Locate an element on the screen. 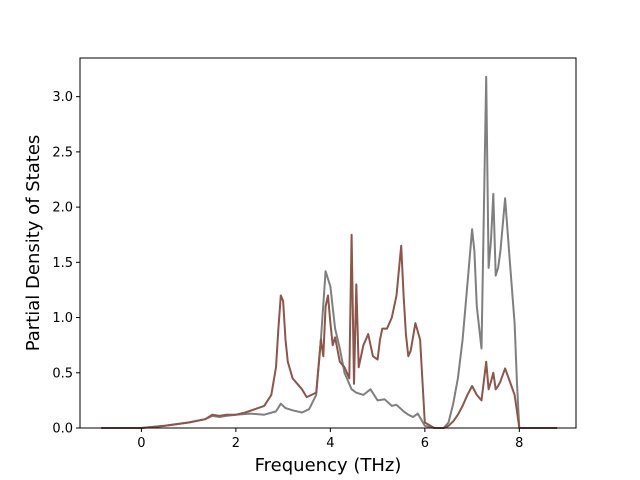 This screenshot has width=640, height=480. x-axis-ticks: 0 2 4 6 8 is located at coordinates (330, 439).